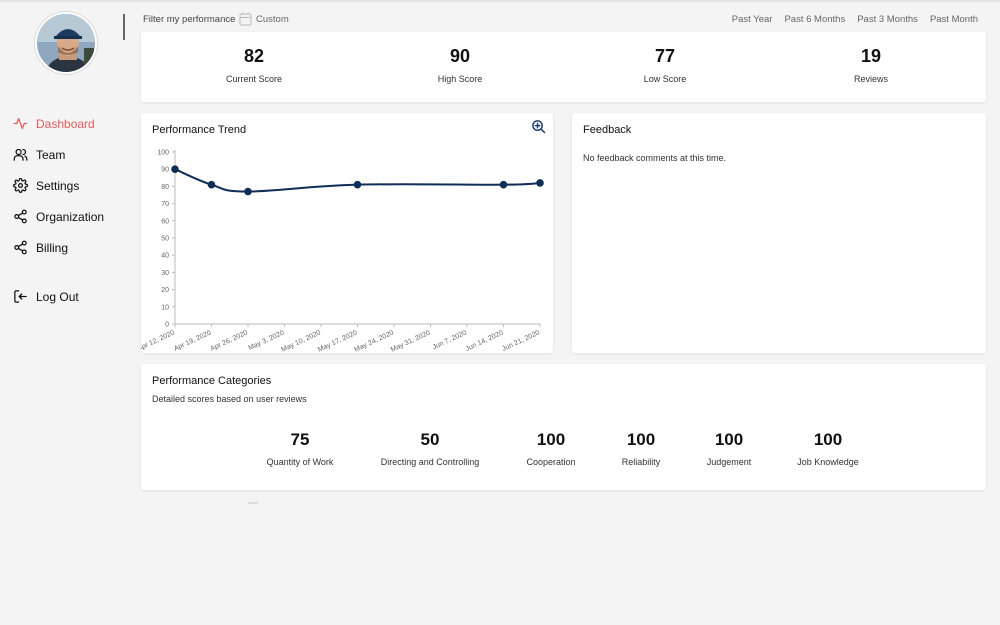 The width and height of the screenshot is (1000, 625). I want to click on sidebar-item-dashboard: Dashboard, so click(58, 123).